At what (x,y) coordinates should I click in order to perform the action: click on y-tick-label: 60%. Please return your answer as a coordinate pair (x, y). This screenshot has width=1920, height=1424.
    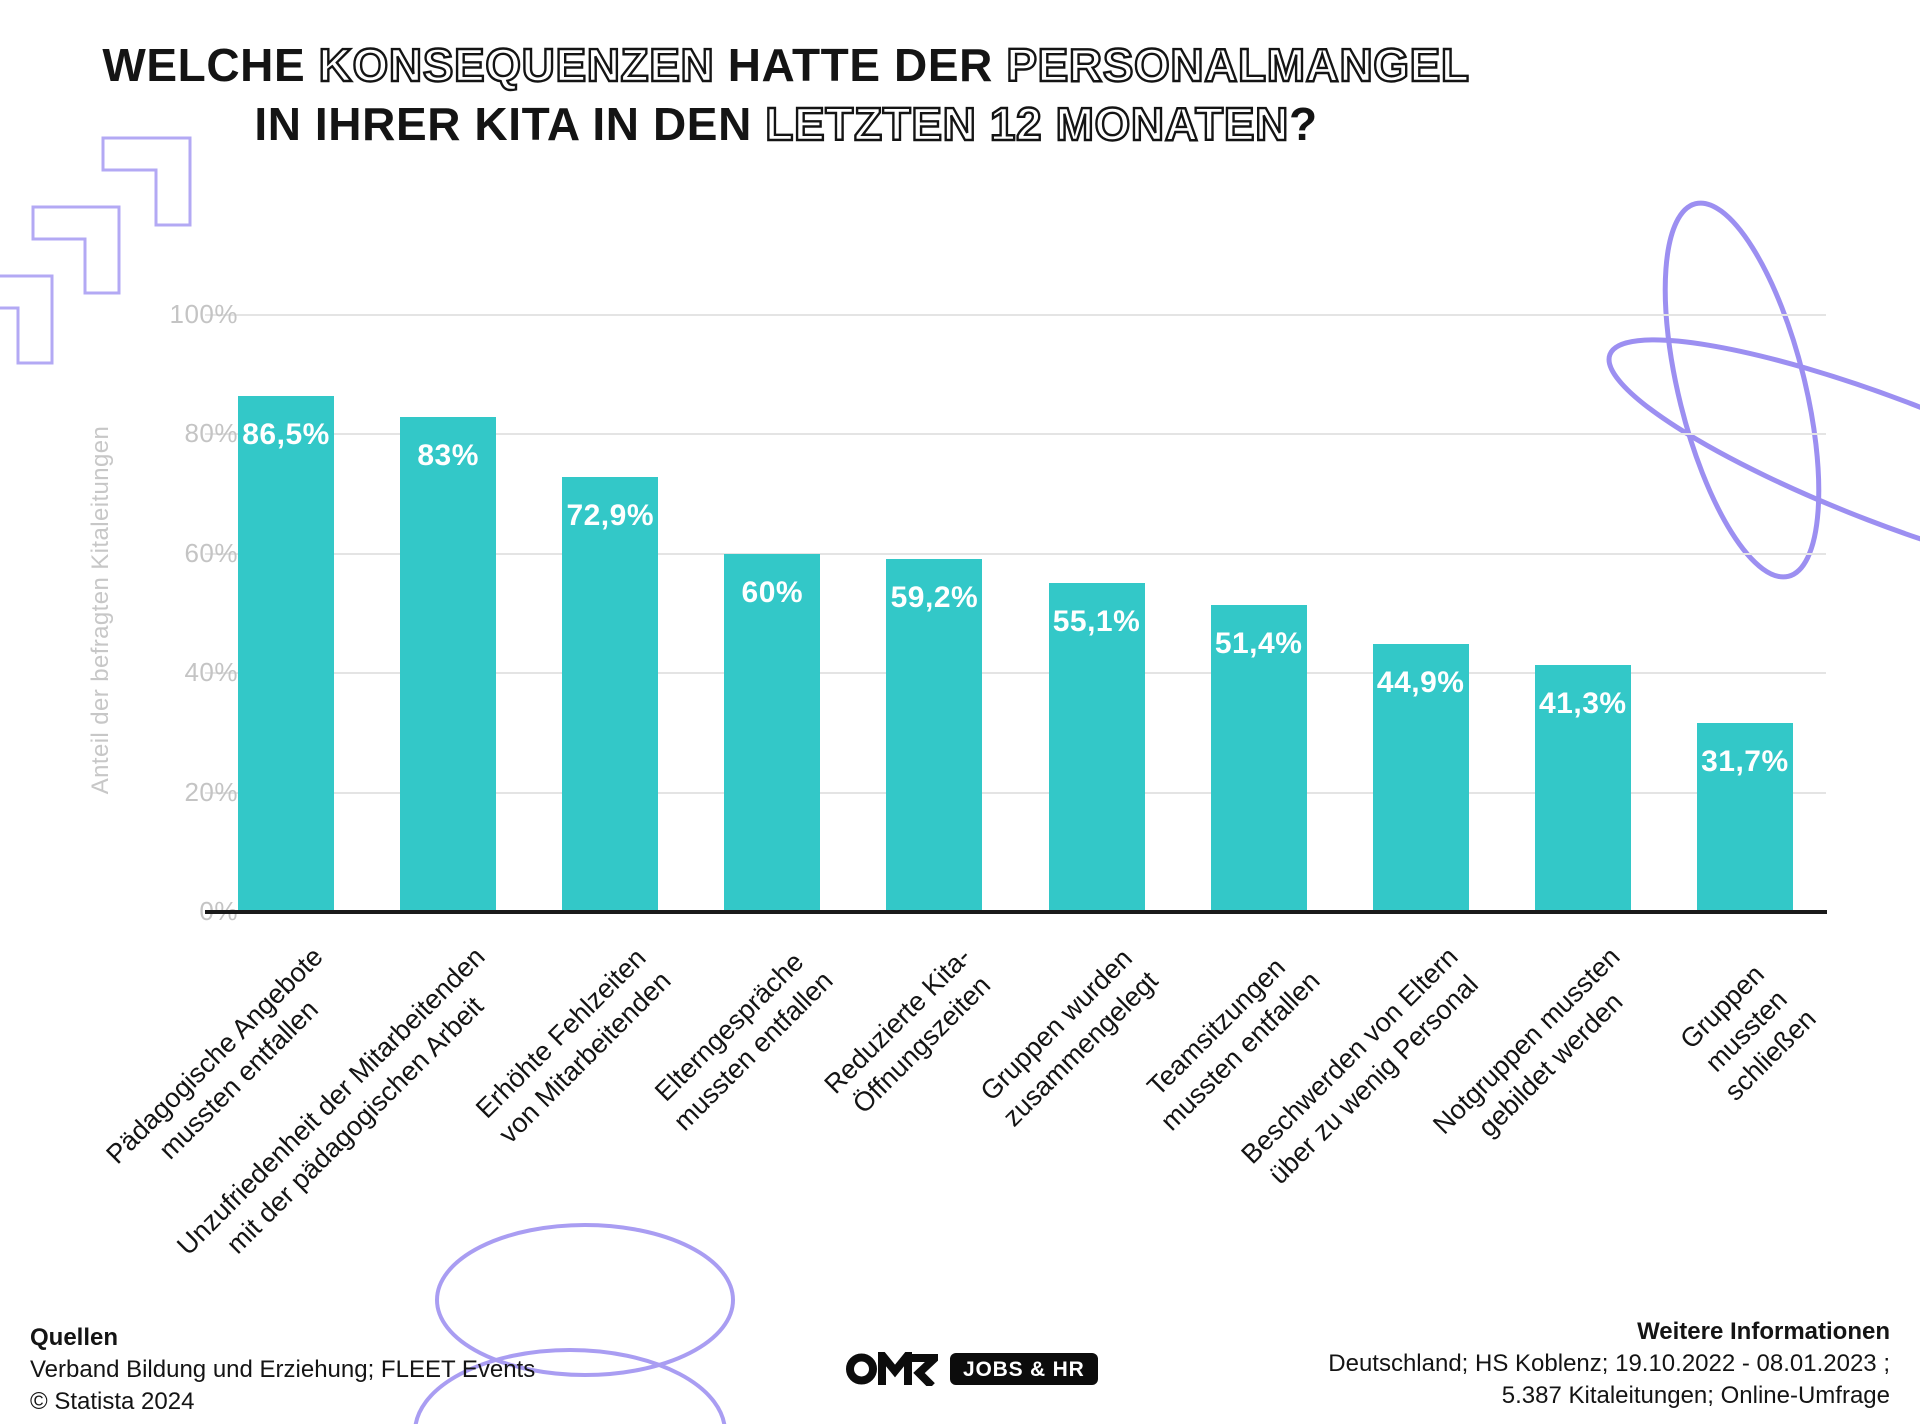
    Looking at the image, I should click on (211, 552).